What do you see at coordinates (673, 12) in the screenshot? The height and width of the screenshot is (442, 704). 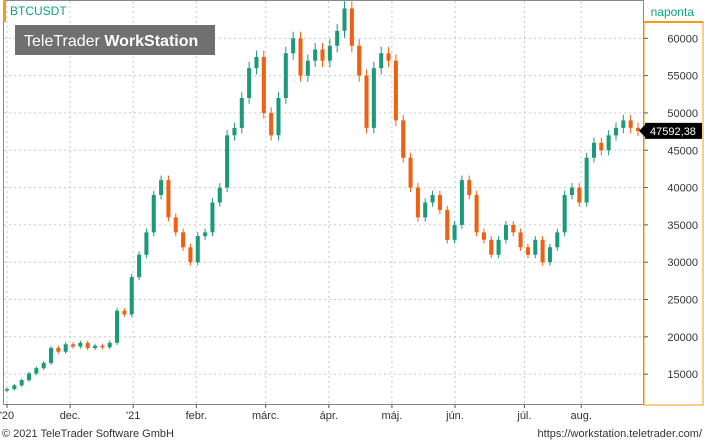 I see `period-label: naponta` at bounding box center [673, 12].